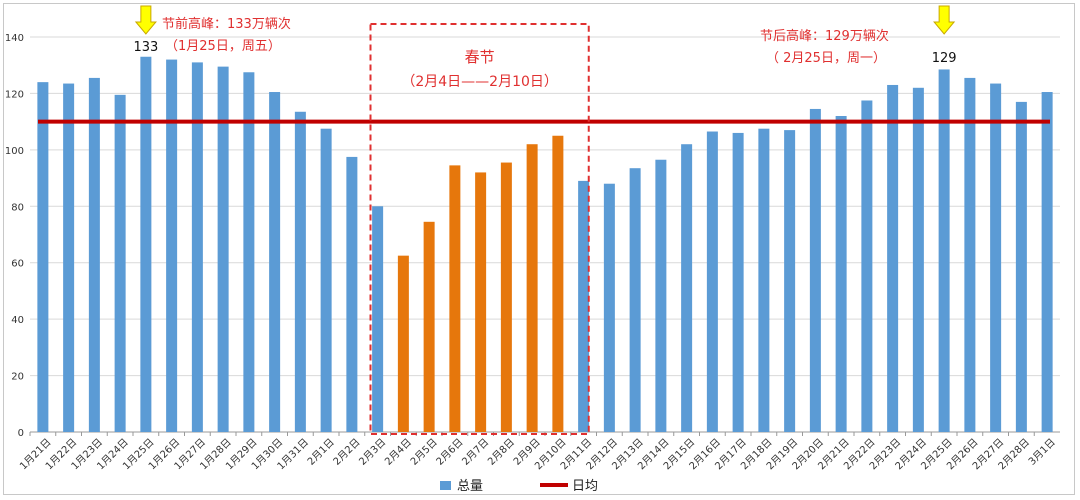  Describe the element at coordinates (347, 452) in the screenshot. I see `x-tick-label: 2月2日` at that location.